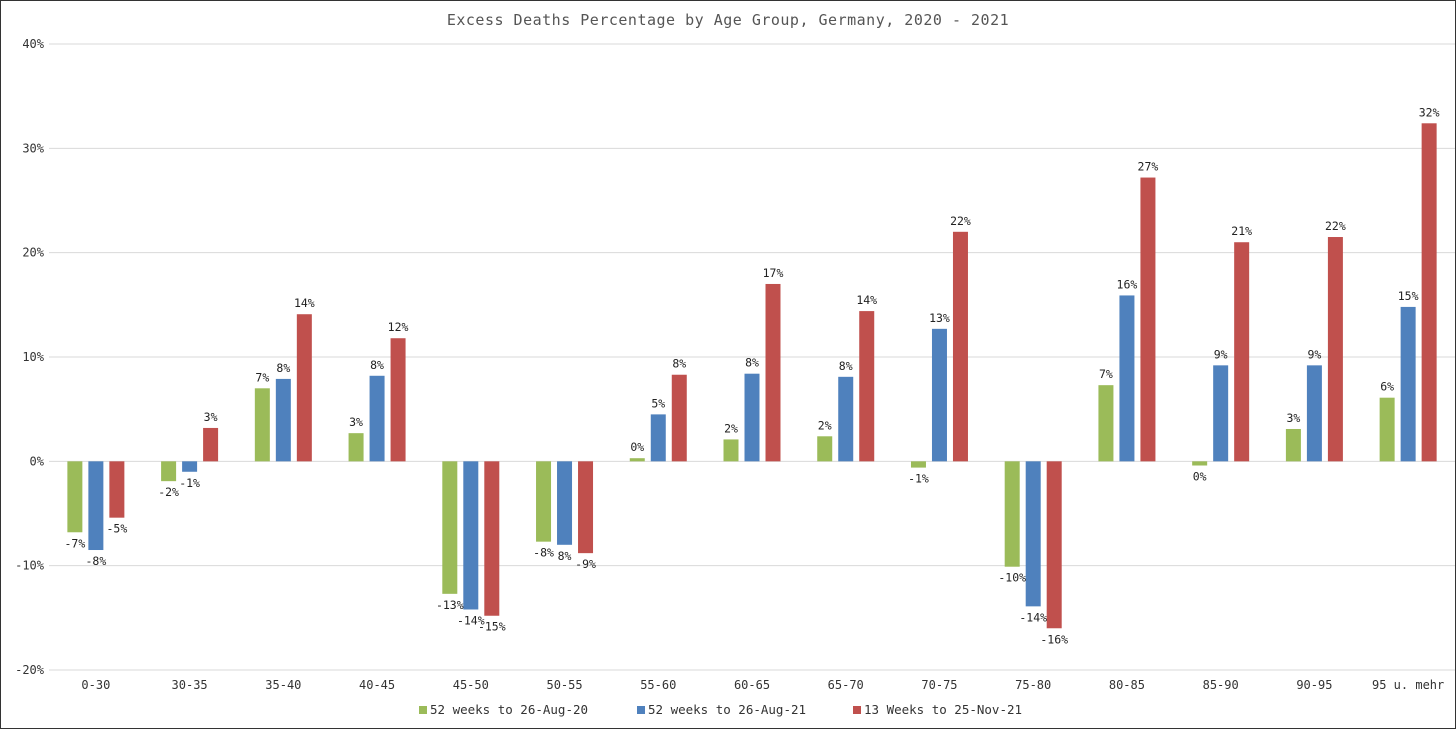  Describe the element at coordinates (1314, 685) in the screenshot. I see `x-tick-label: 90-95` at that location.